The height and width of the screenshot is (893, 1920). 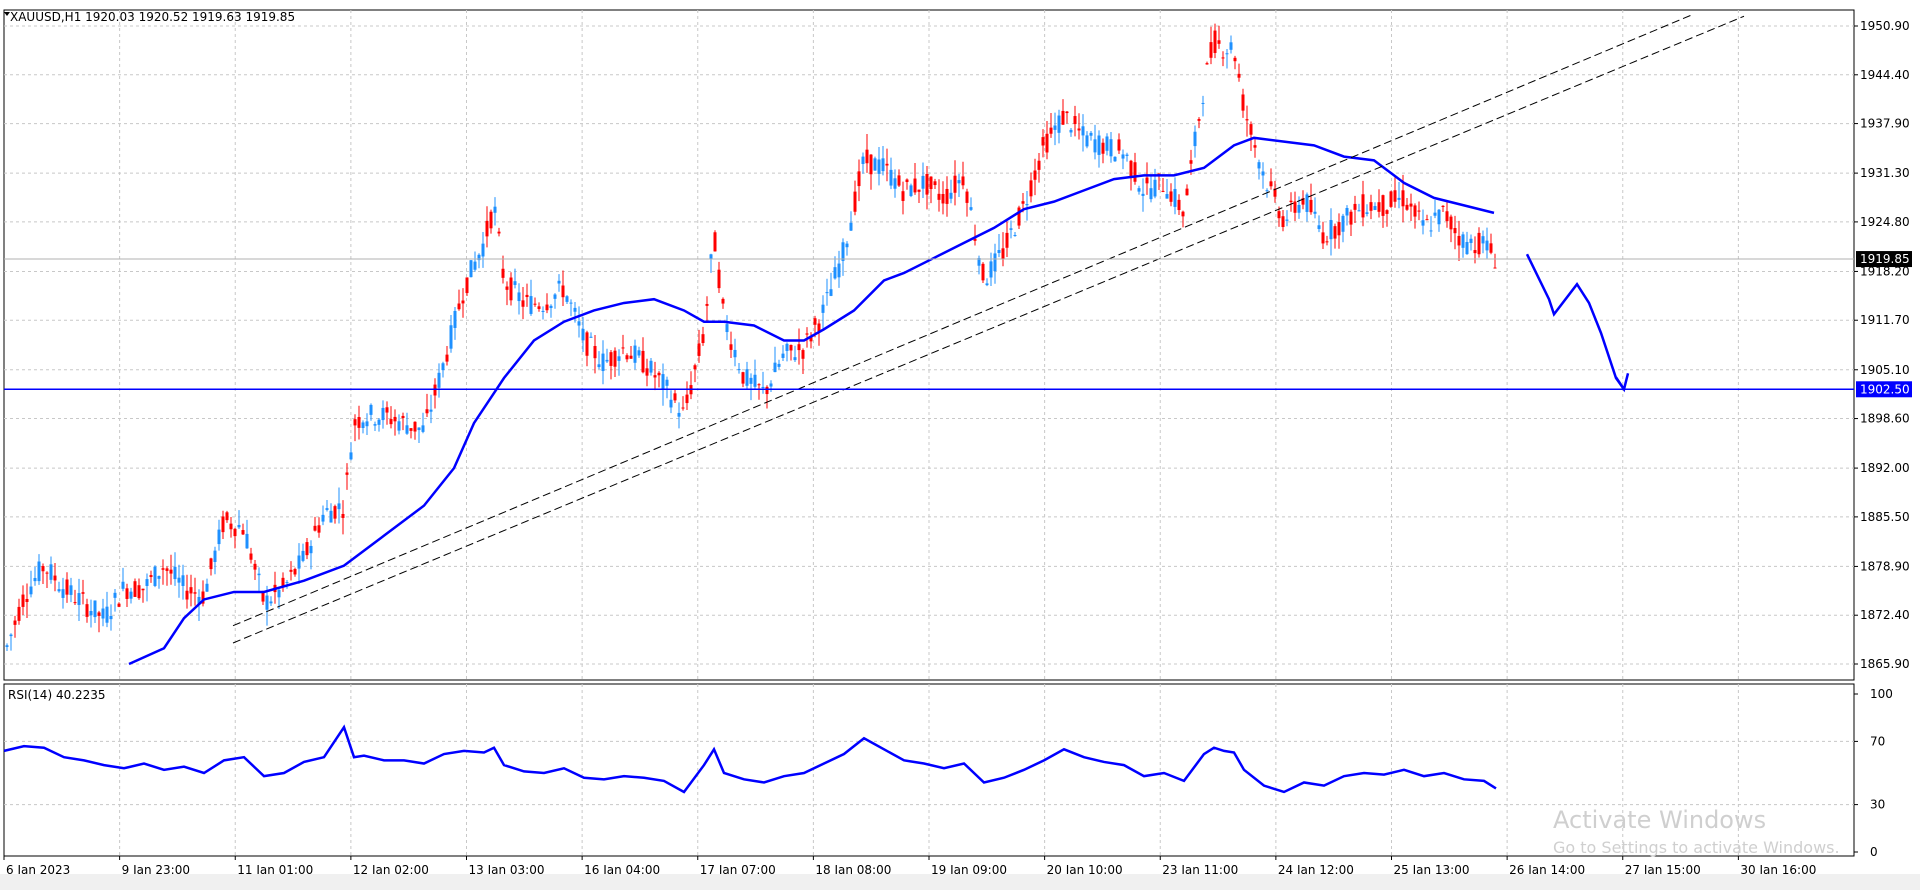 I want to click on time-tick-label: 9 Jan 23:00, so click(x=156, y=870).